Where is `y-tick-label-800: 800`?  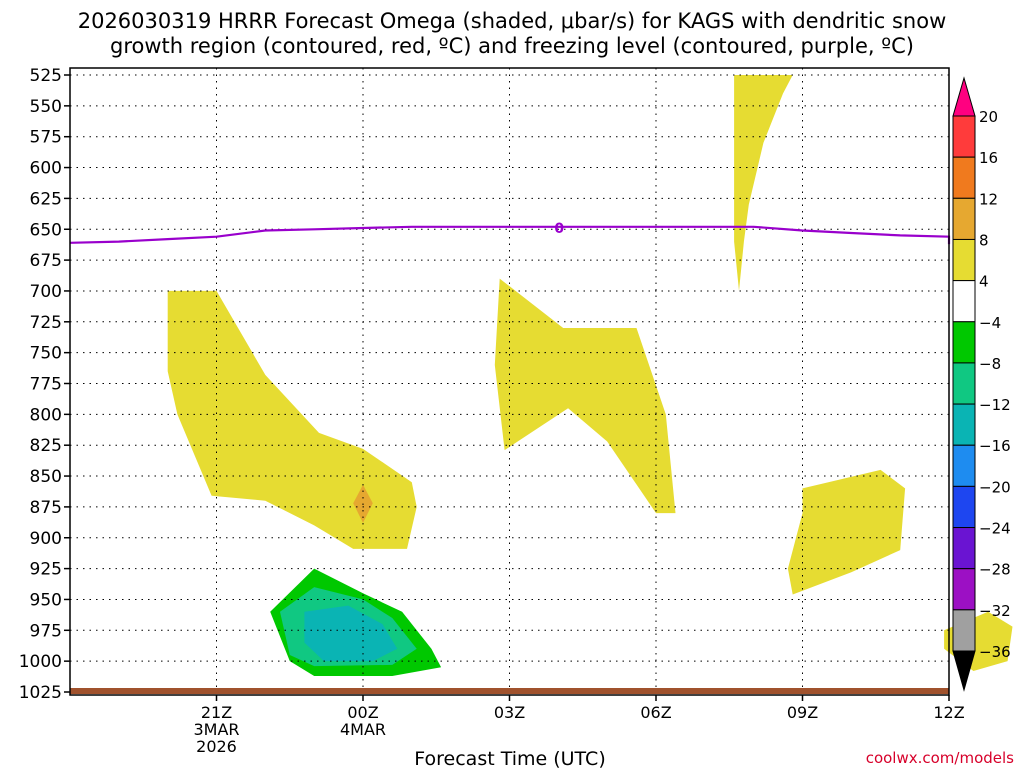
y-tick-label-800: 800 is located at coordinates (46, 415).